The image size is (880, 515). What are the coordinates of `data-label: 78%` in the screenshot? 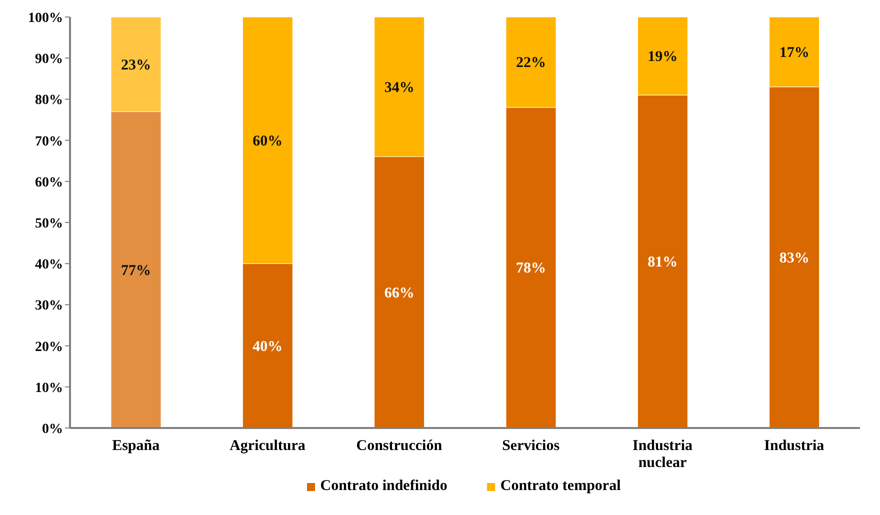 It's located at (531, 268).